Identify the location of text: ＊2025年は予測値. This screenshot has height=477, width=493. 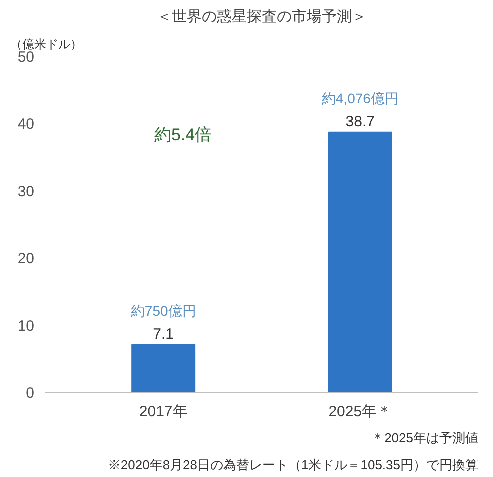
(425, 438).